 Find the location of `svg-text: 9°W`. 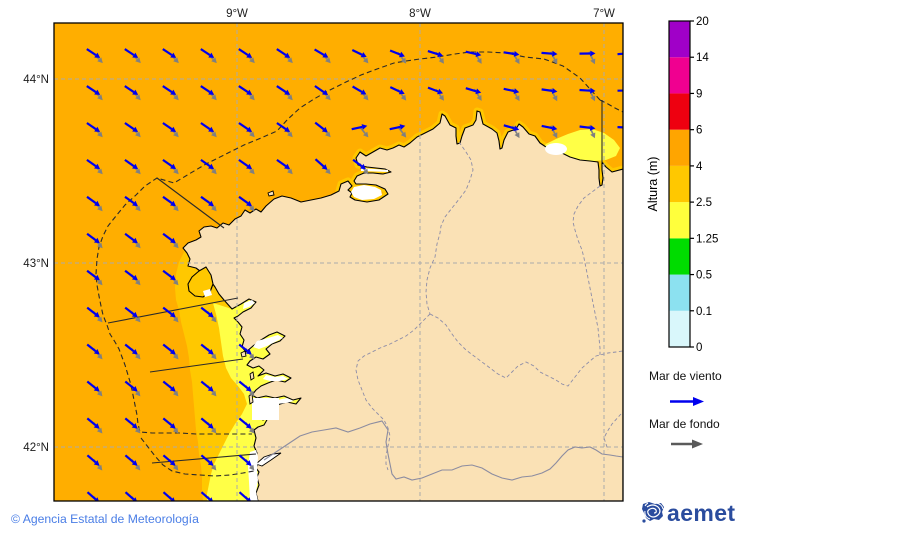

svg-text: 9°W is located at coordinates (237, 14).